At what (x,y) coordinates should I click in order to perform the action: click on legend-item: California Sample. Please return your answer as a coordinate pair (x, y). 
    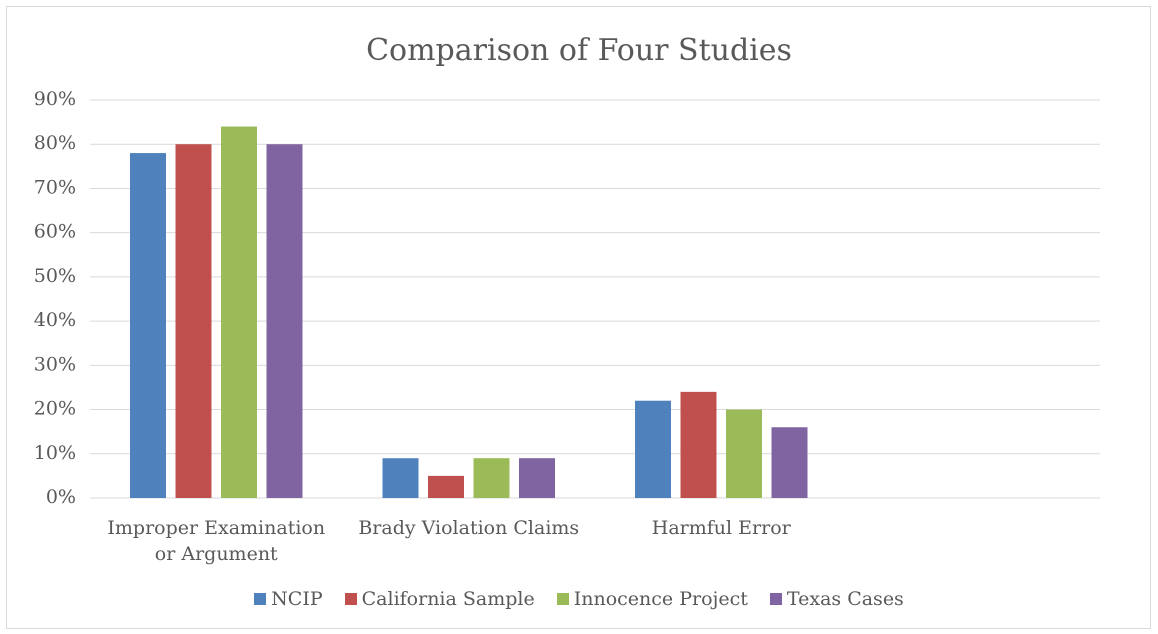
    Looking at the image, I should click on (439, 599).